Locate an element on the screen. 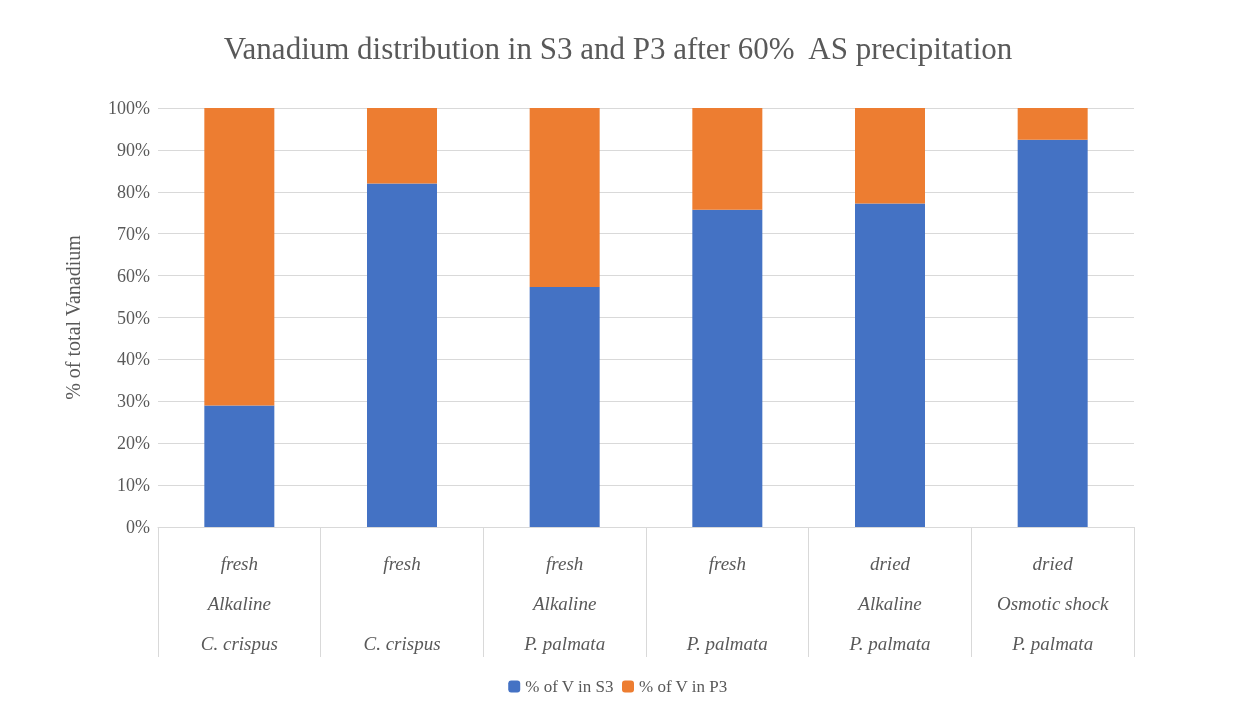 The width and height of the screenshot is (1236, 718). x-tick-label: fresh Alkaline P. palmata is located at coordinates (564, 603).